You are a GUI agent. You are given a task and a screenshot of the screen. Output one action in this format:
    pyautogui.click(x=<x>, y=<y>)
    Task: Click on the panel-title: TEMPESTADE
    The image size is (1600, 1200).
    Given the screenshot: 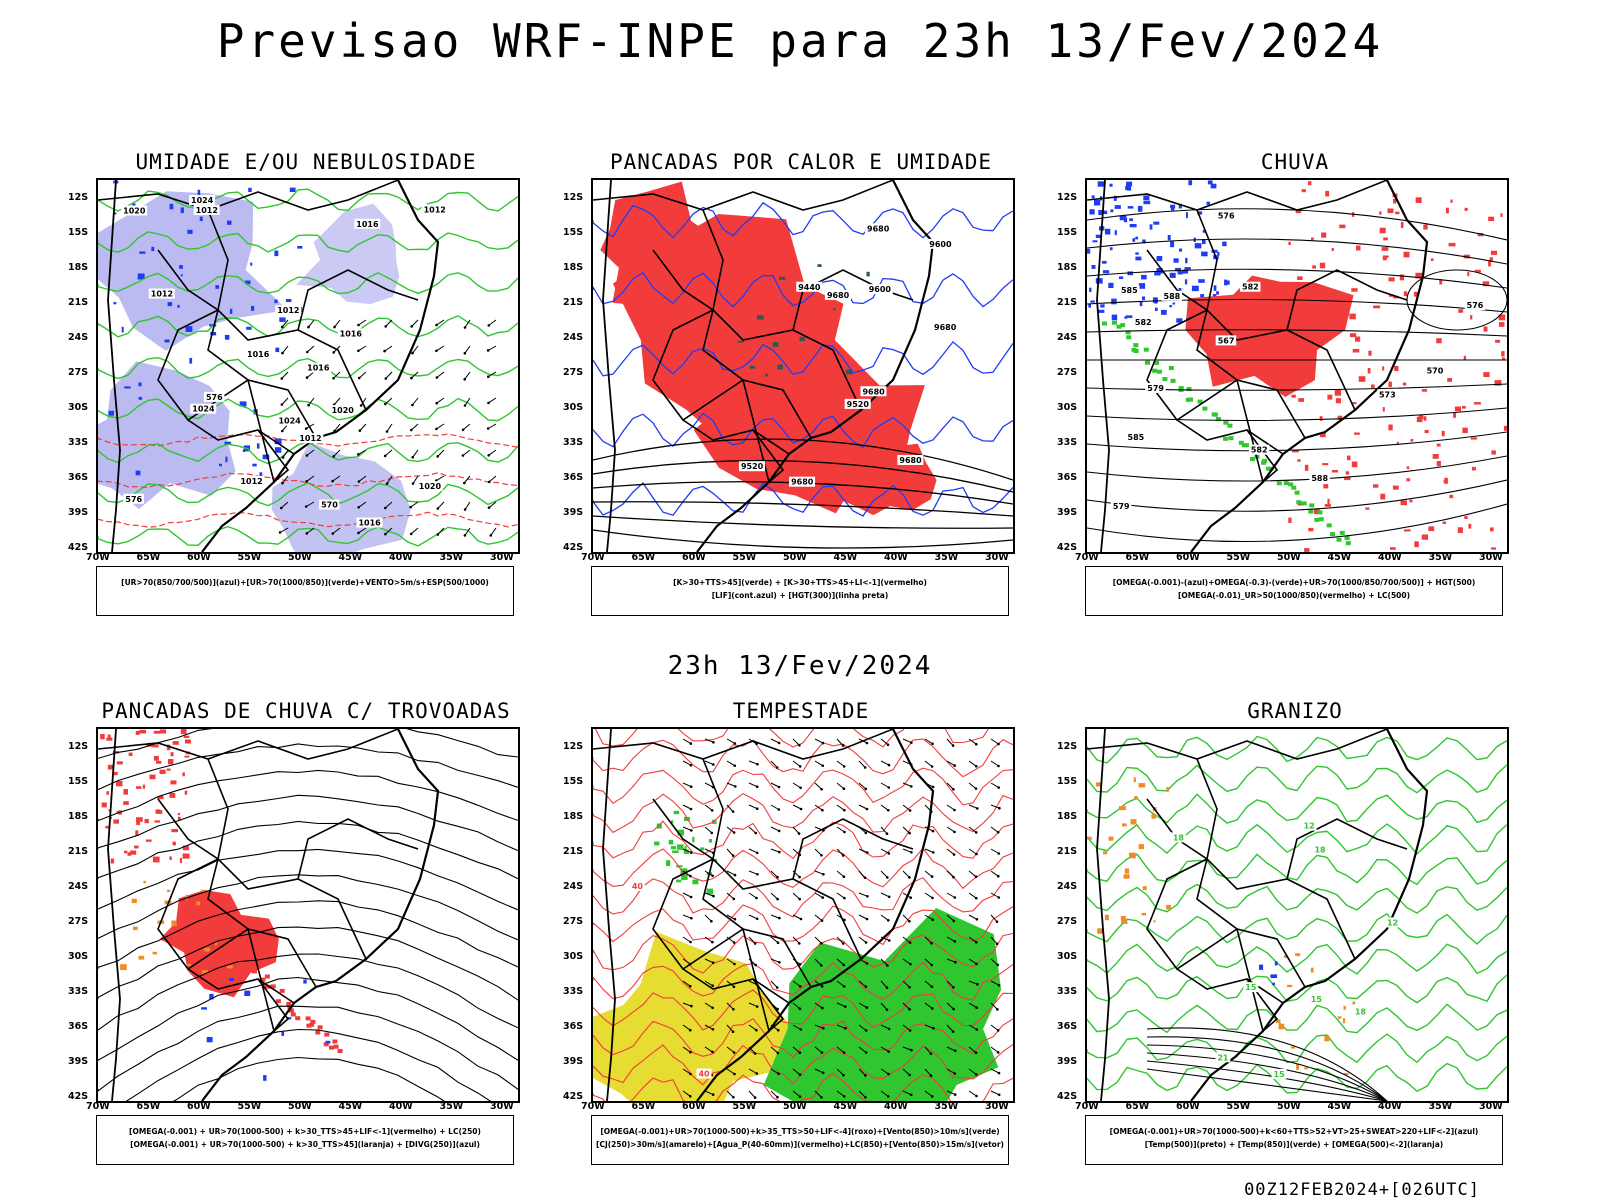 What is the action you would take?
    pyautogui.click(x=801, y=711)
    